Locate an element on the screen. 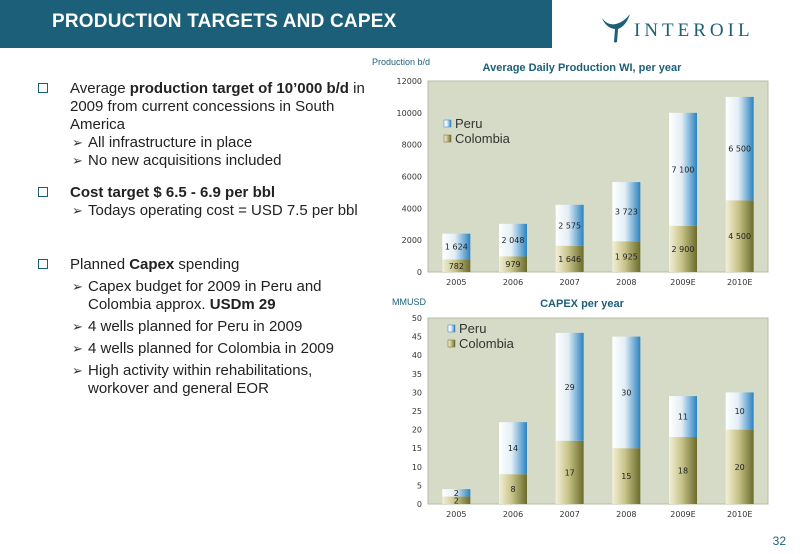  bullet-bold-text: Capex is located at coordinates (152, 264).